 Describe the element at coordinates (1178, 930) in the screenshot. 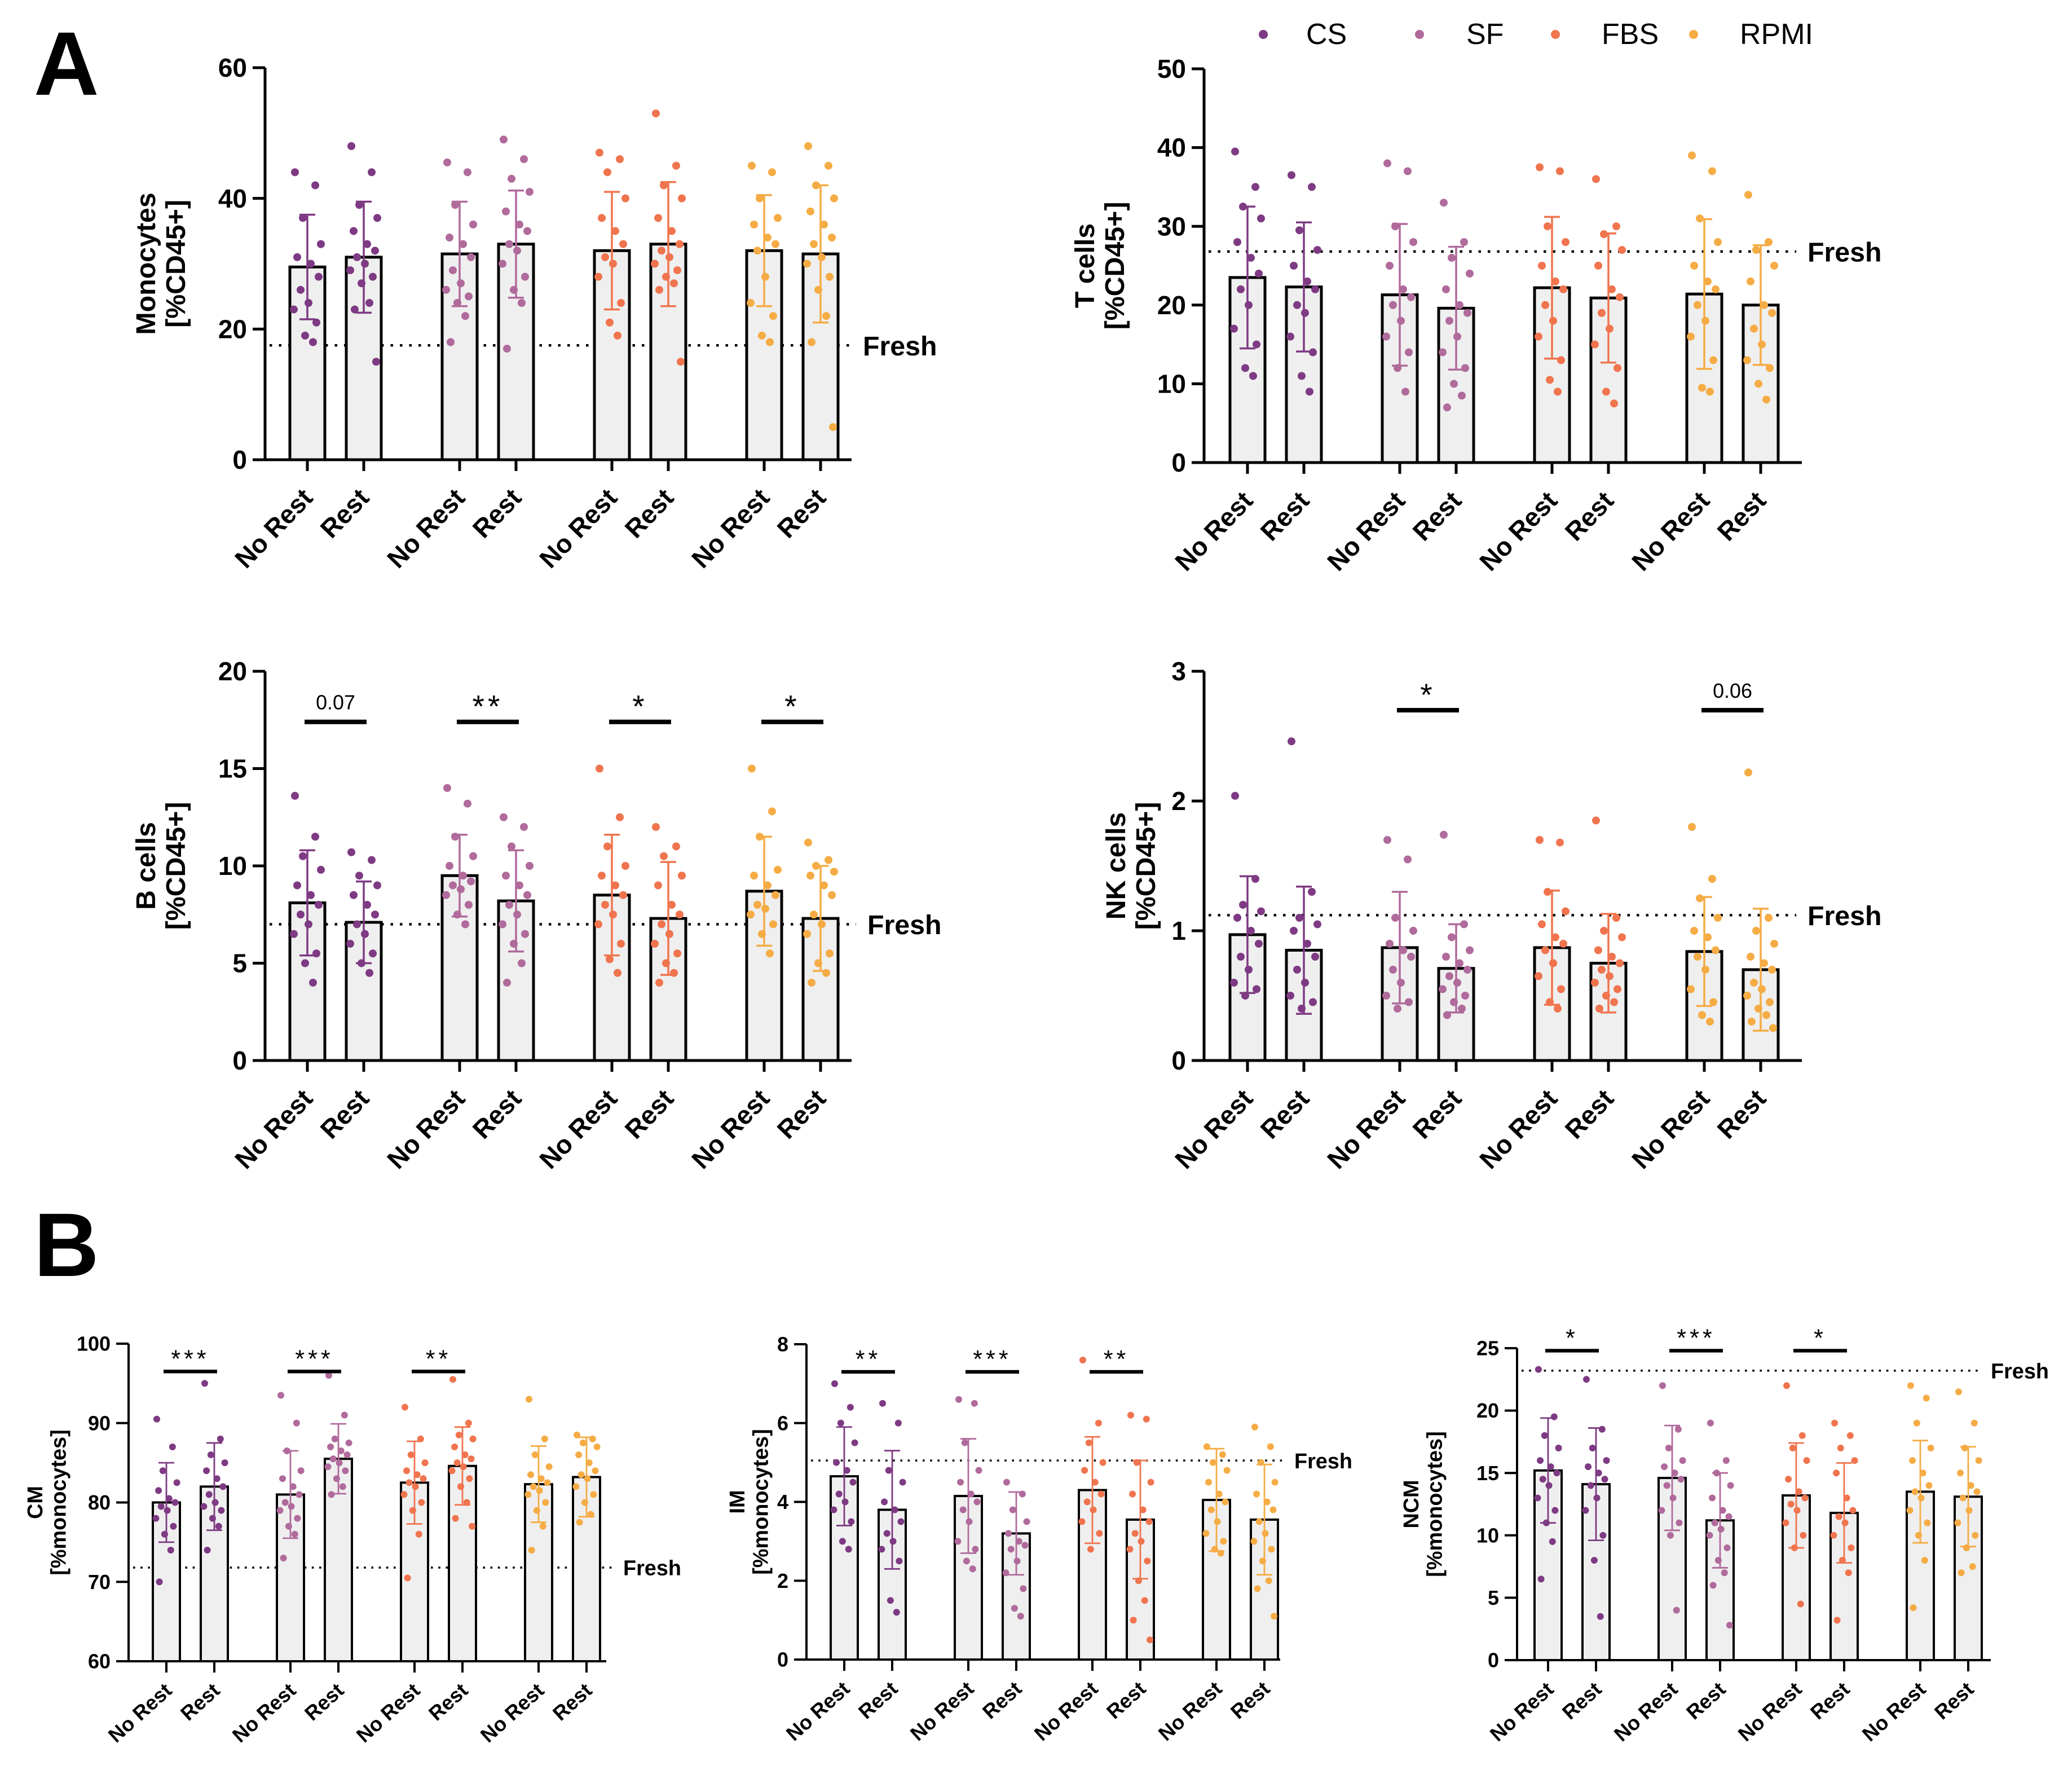

I see `y-tick-label: 1` at that location.